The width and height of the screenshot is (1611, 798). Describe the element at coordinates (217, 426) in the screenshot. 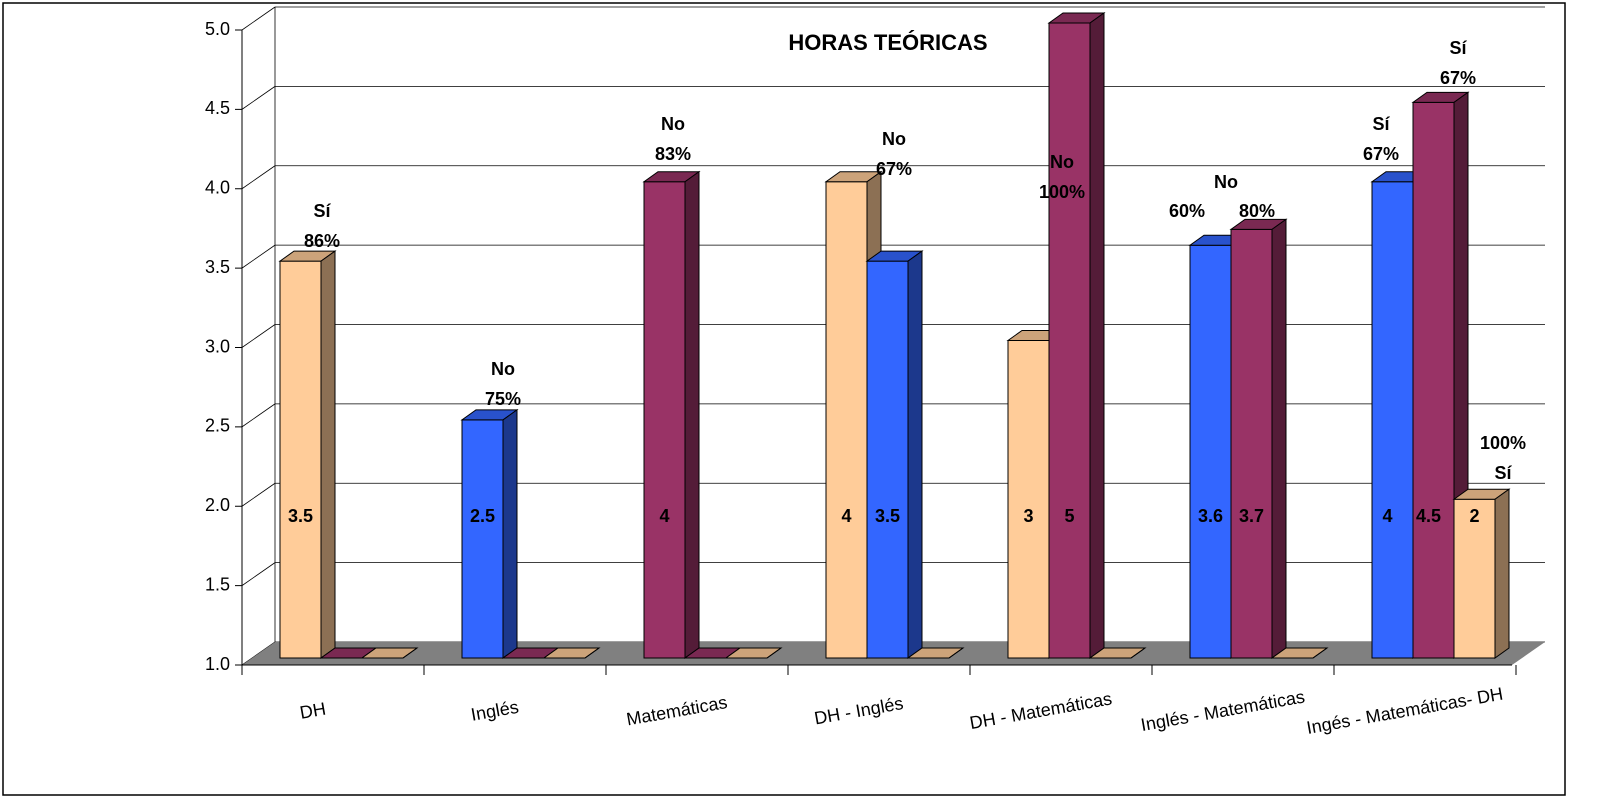

I see `y-tick-label: 2.5` at that location.